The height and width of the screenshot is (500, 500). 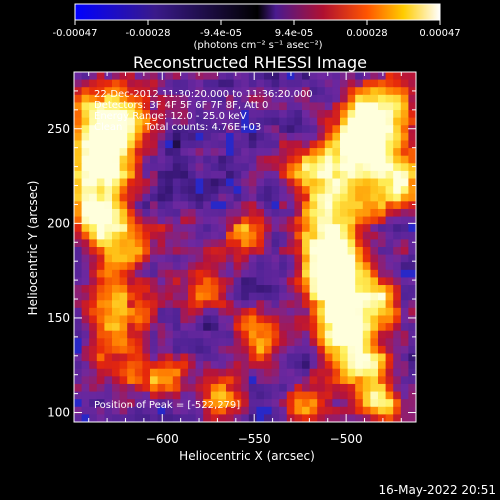 I want to click on y-tick-label: 100, so click(x=58, y=413).